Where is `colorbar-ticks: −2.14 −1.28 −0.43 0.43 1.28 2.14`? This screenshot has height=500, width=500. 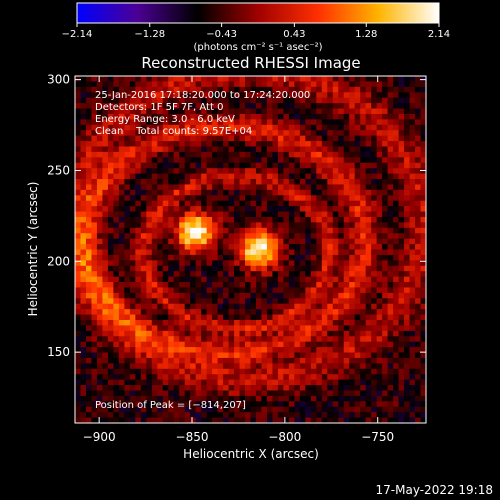 colorbar-ticks: −2.14 −1.28 −0.43 0.43 1.28 2.14 is located at coordinates (256, 31).